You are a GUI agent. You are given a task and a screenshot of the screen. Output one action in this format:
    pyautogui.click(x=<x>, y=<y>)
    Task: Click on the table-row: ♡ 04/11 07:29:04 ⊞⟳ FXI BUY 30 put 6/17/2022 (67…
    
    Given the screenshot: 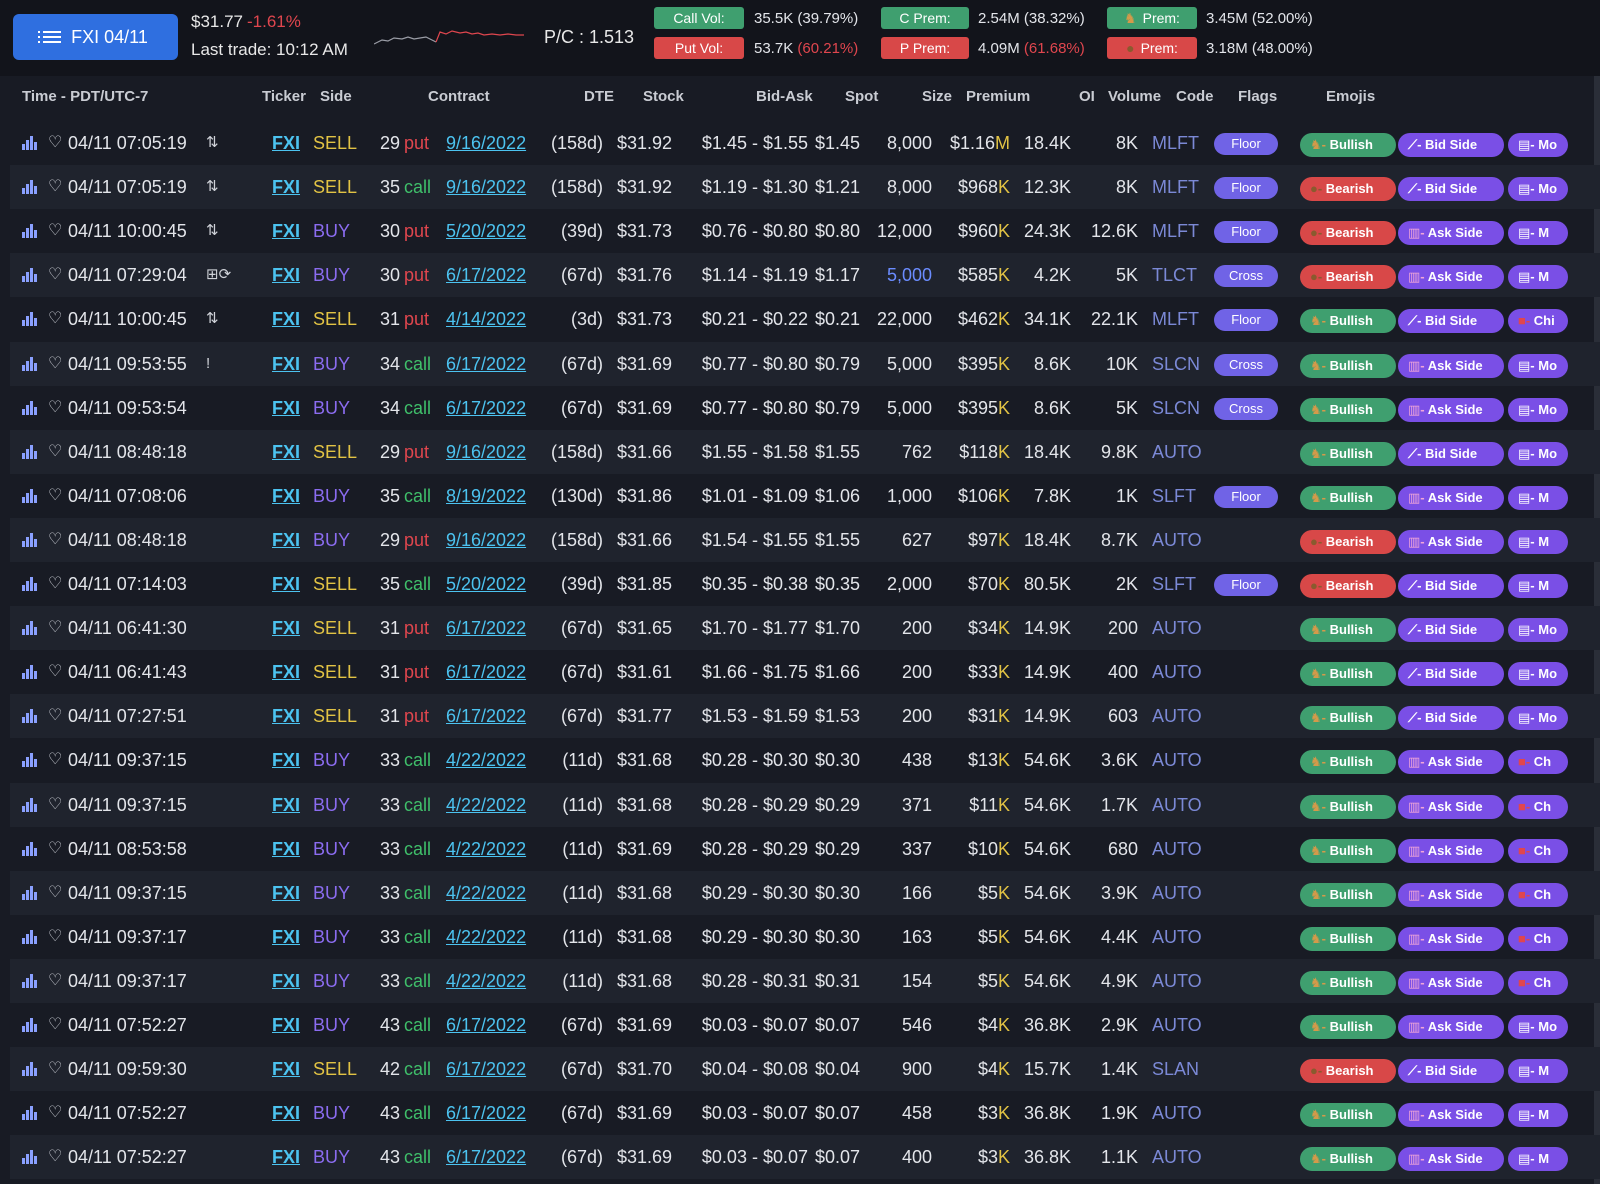 What is the action you would take?
    pyautogui.click(x=805, y=275)
    